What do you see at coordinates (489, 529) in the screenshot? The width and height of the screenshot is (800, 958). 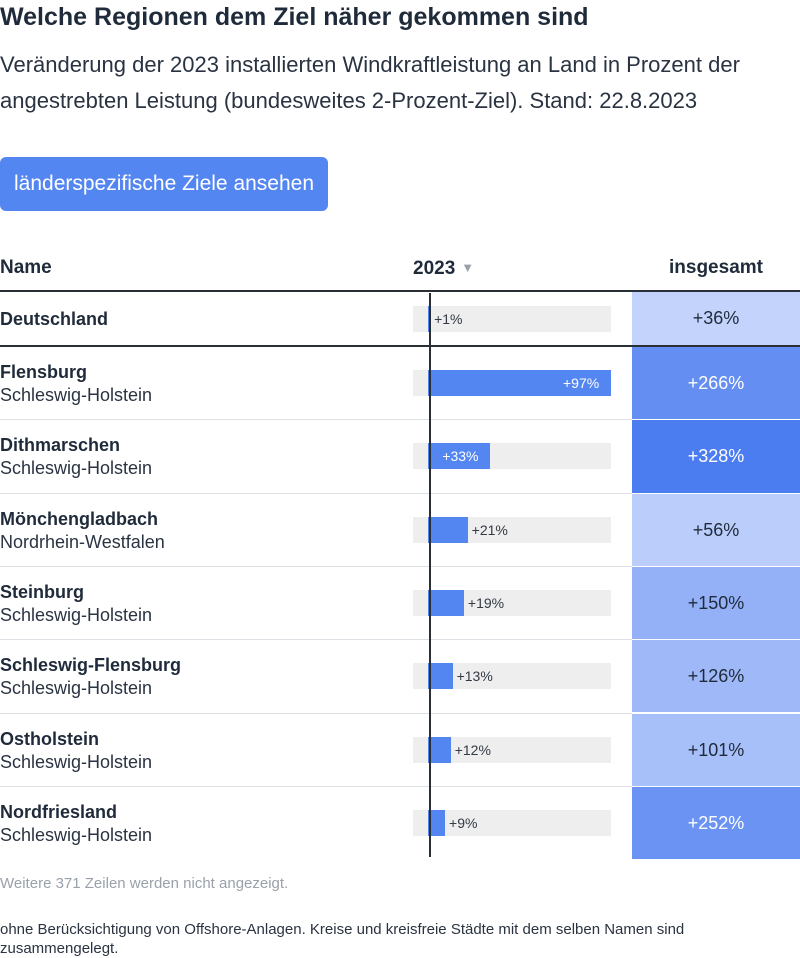 I see `bar-value-label: +21%` at bounding box center [489, 529].